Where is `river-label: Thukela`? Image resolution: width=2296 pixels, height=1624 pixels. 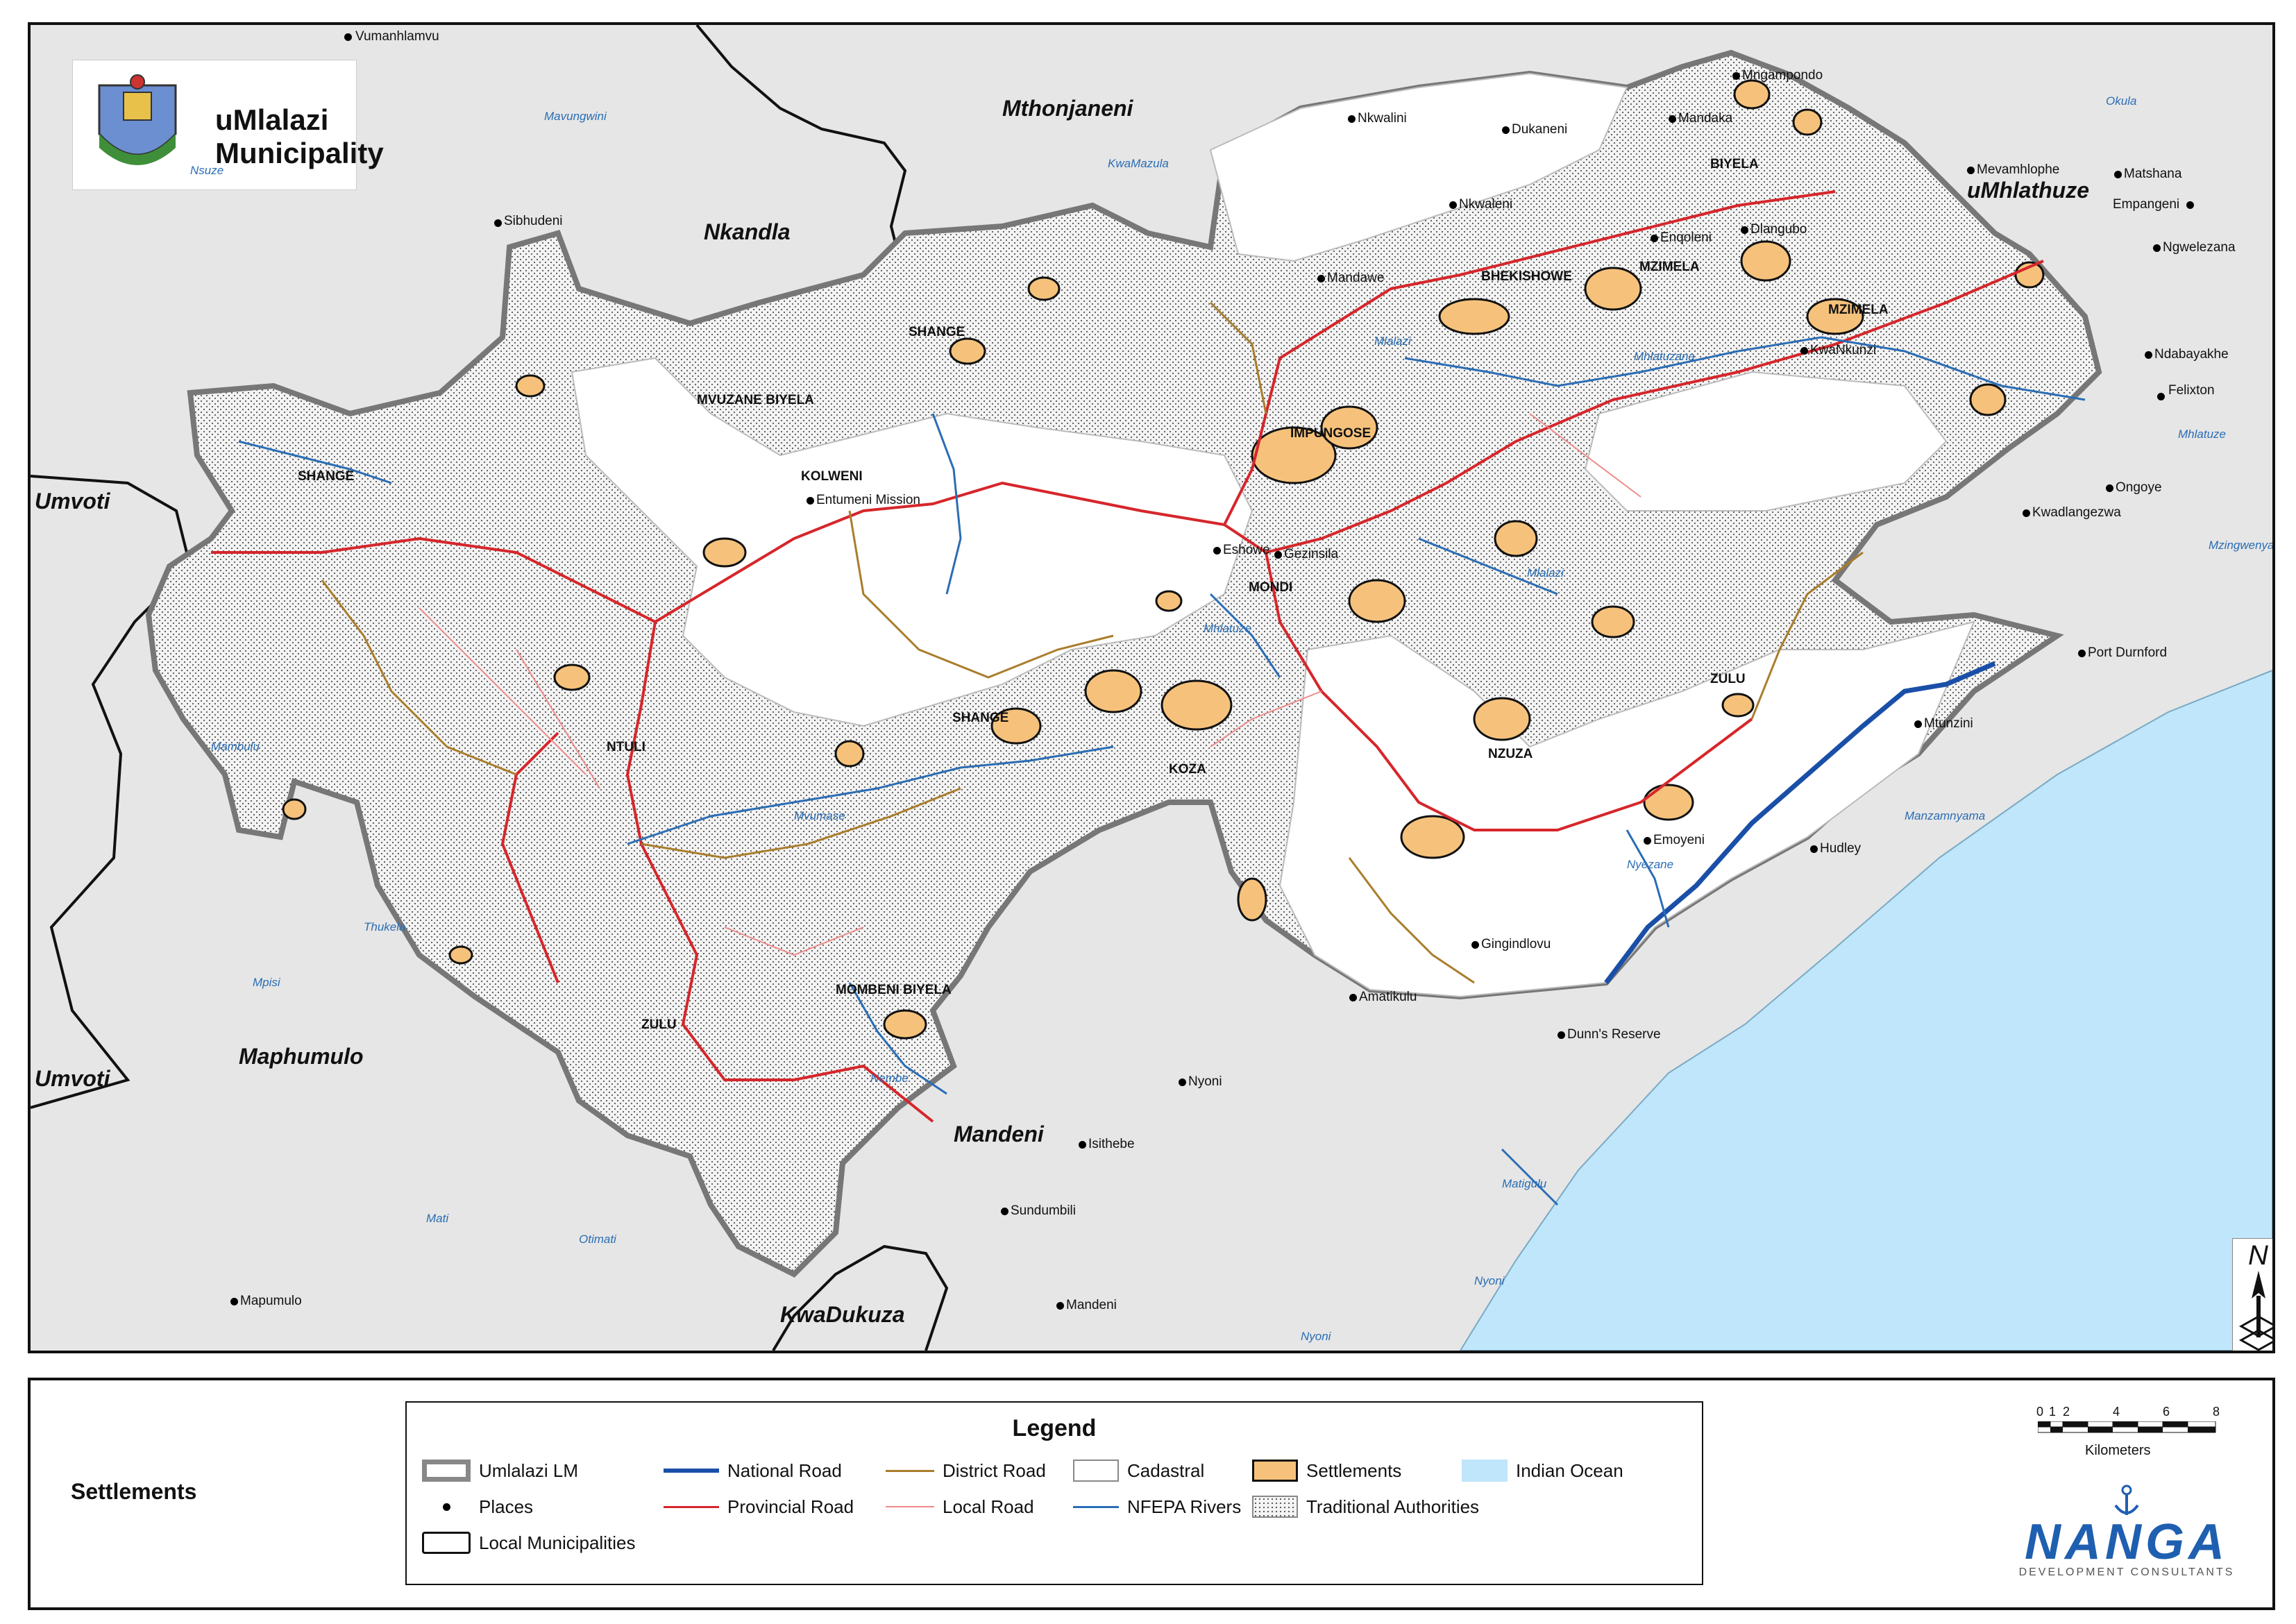 river-label: Thukela is located at coordinates (385, 926).